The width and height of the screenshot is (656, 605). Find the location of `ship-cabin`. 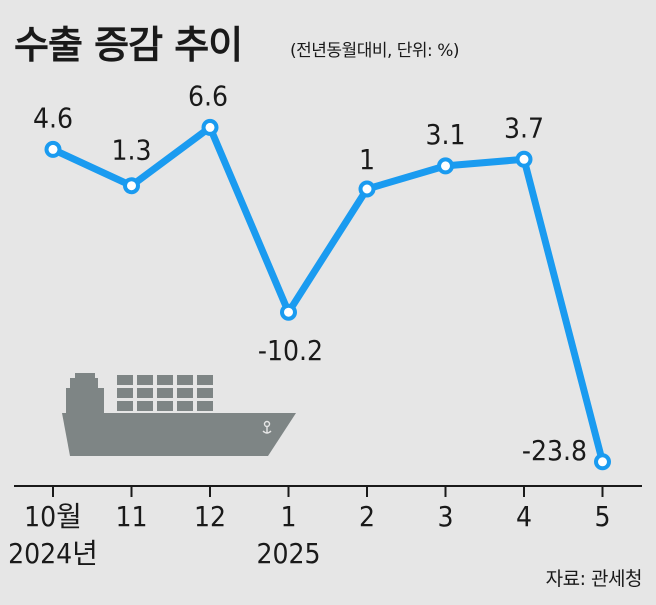

ship-cabin is located at coordinates (84, 383).